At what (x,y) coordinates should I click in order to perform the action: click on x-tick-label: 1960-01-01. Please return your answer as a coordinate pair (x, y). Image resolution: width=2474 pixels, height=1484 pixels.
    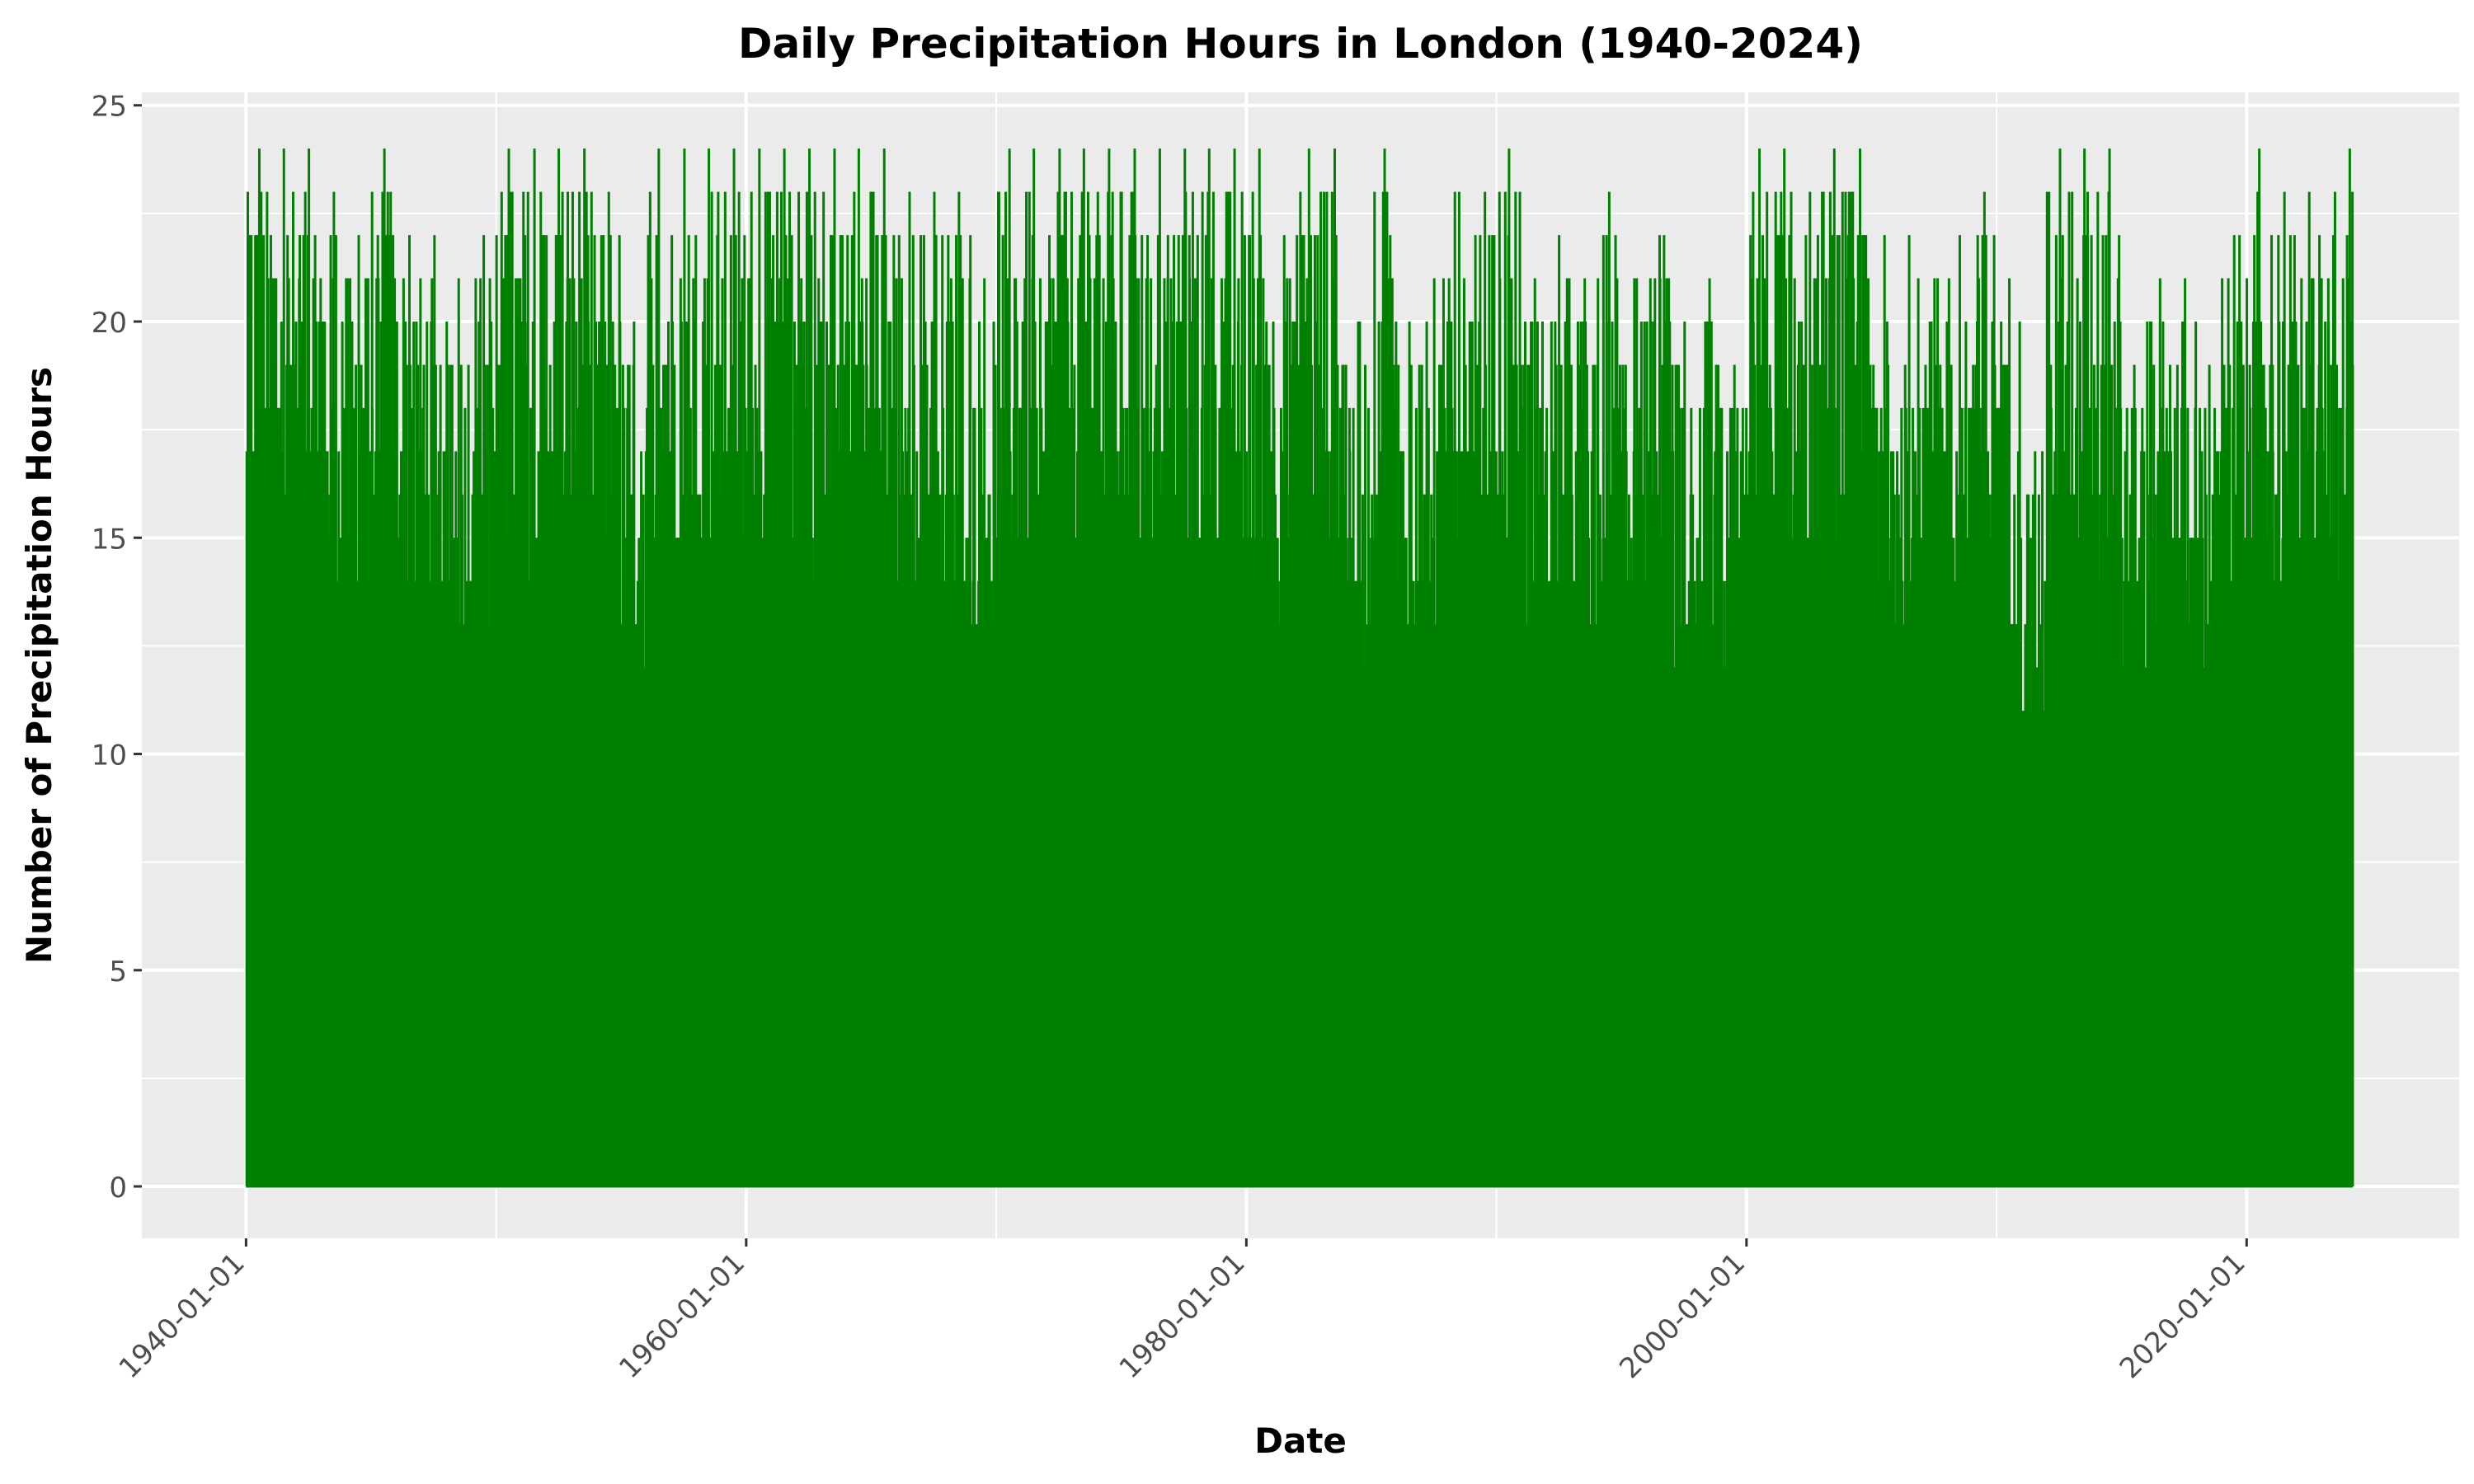
    Looking at the image, I should click on (682, 1316).